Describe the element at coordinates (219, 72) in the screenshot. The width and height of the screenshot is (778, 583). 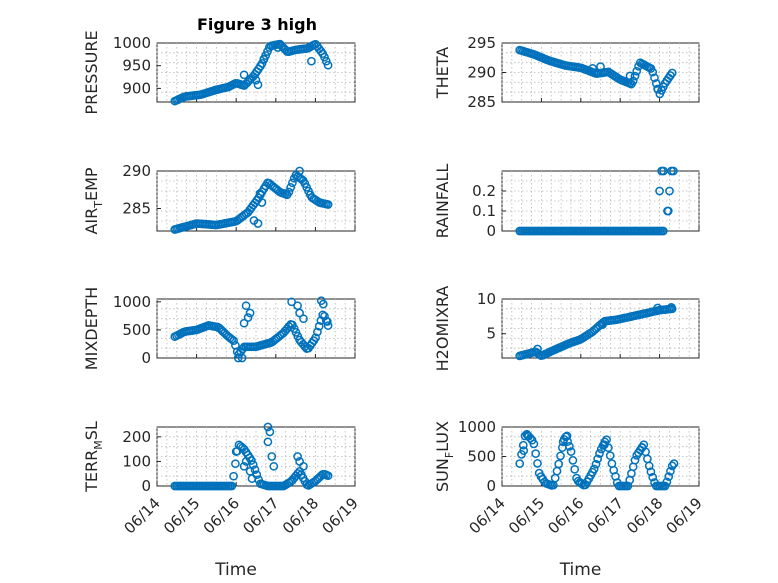
I see `subplot-pressure: 900 950 1000 PRESSURE` at that location.